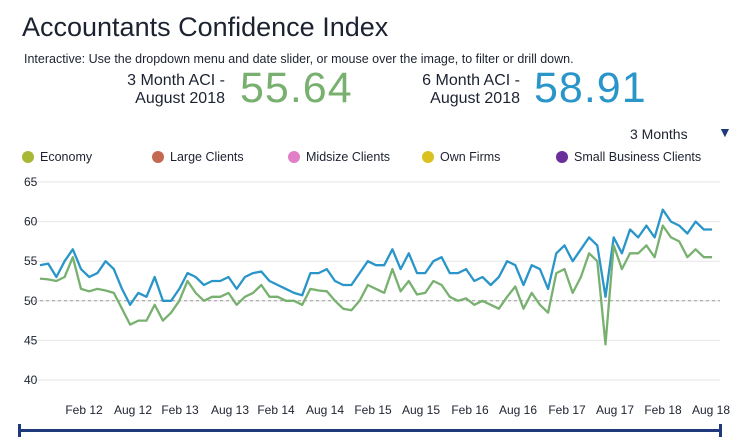 This screenshot has height=446, width=740. I want to click on date-slider-left-handle, so click(19, 430).